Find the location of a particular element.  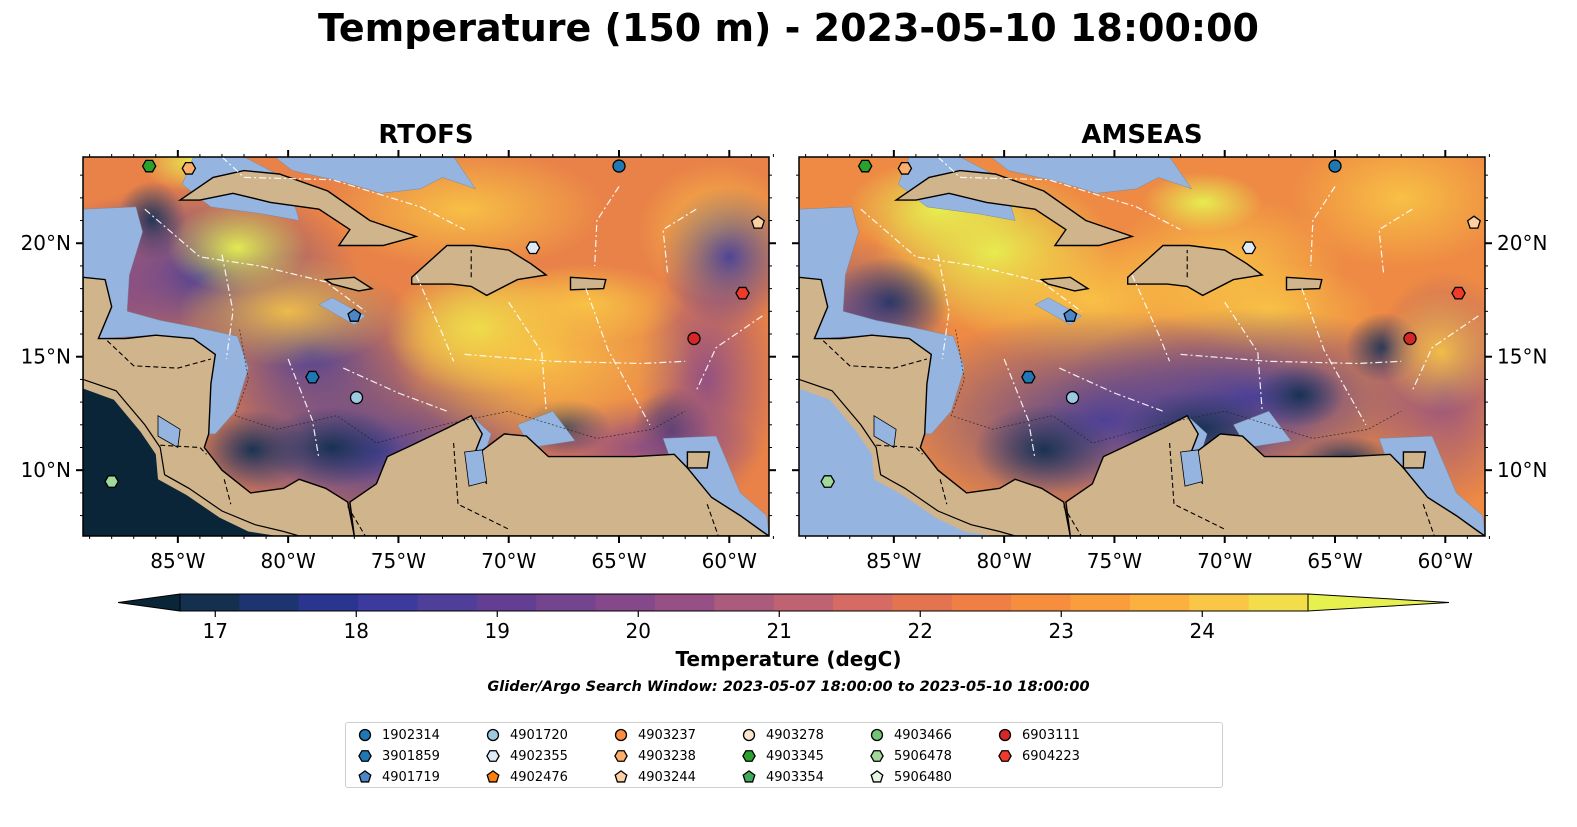

legend-entry-5906478: 5906478 is located at coordinates (910, 756).